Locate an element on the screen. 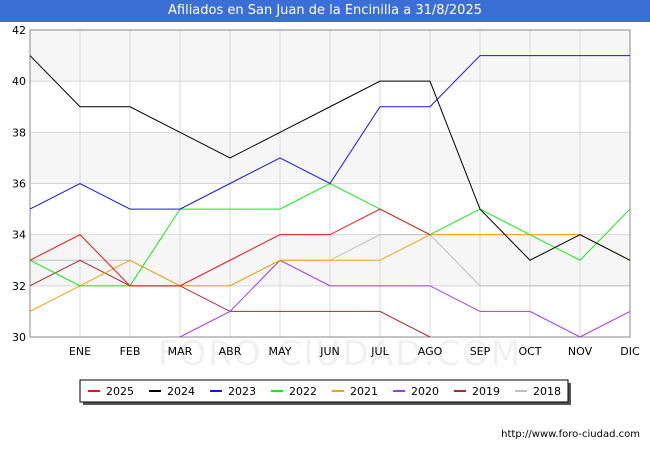 The height and width of the screenshot is (450, 650). x-tick-label: DIC is located at coordinates (630, 351).